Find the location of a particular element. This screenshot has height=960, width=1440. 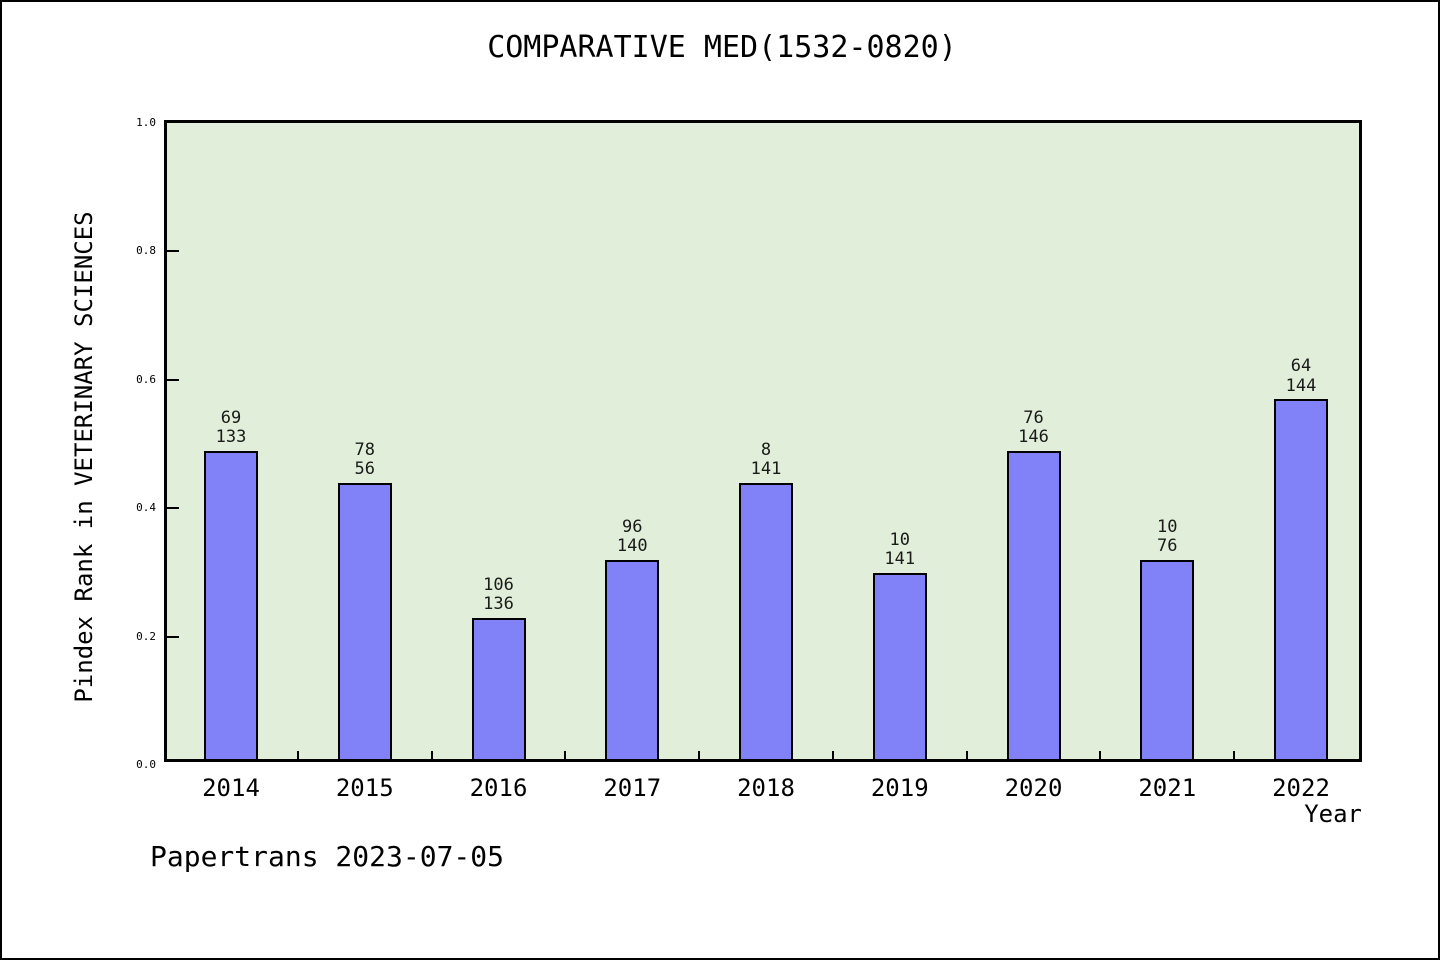

x-tick-label-2015: 2015 is located at coordinates (364, 788).